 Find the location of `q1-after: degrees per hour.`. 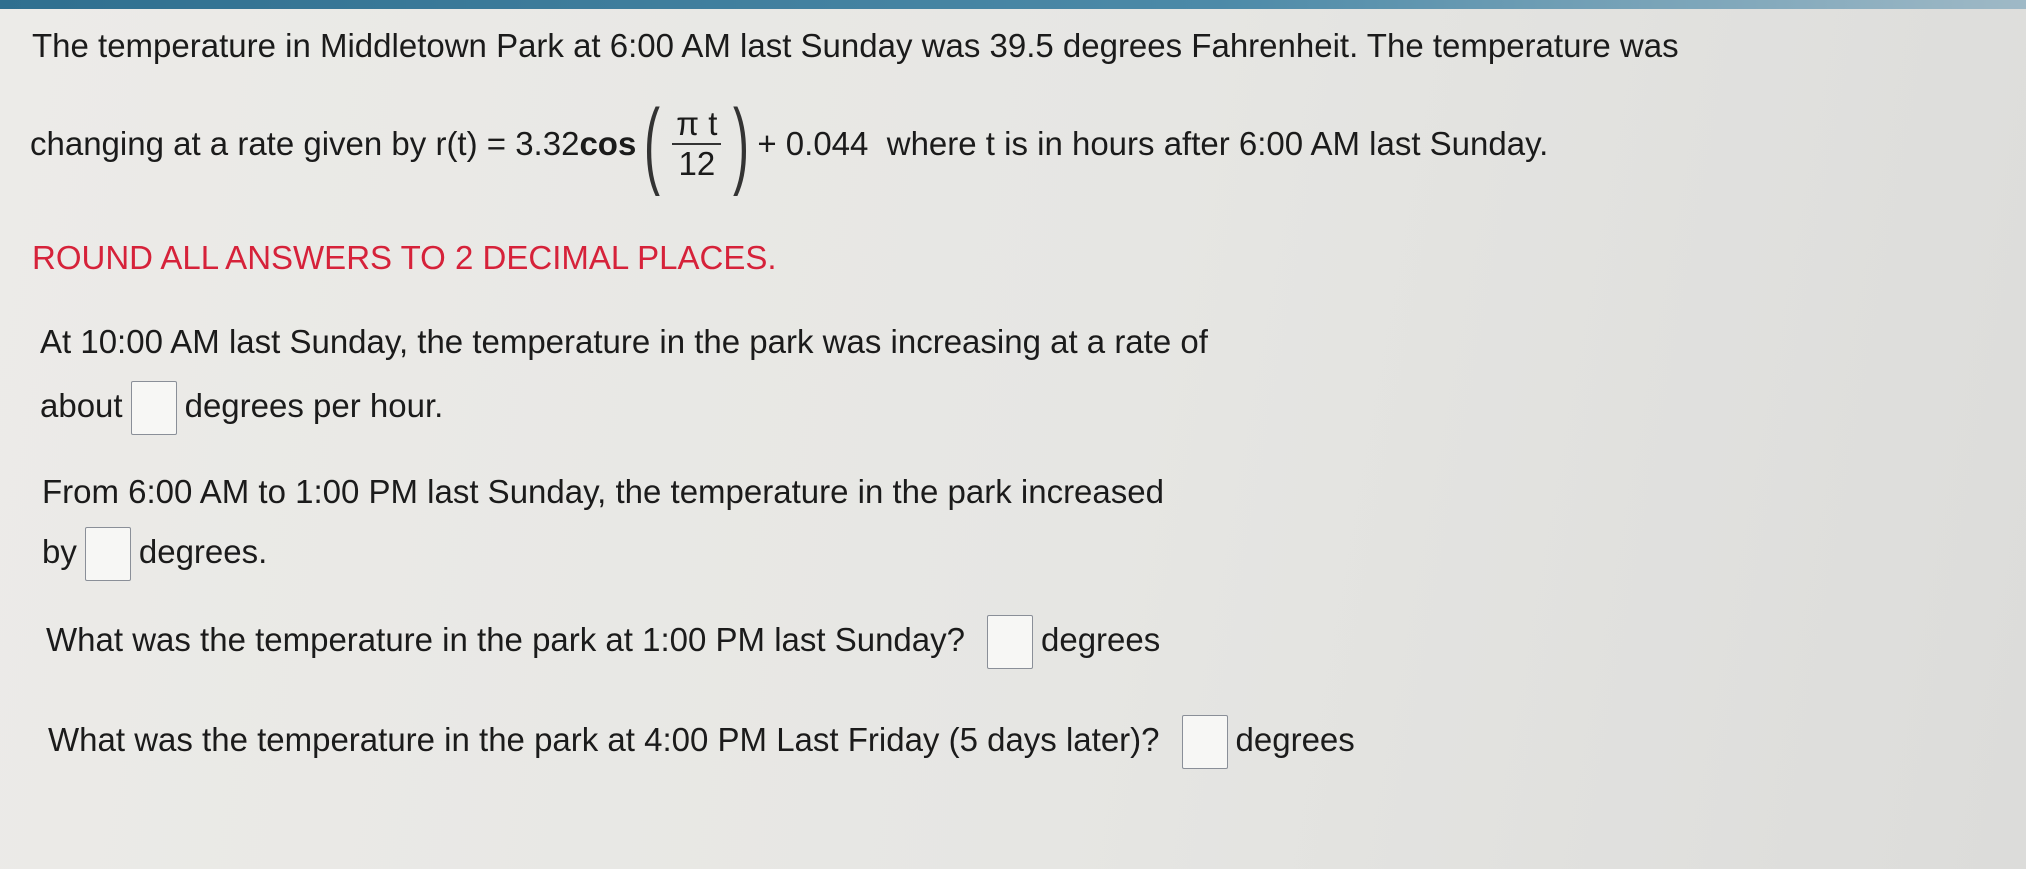

q1-after: degrees per hour. is located at coordinates (314, 405).